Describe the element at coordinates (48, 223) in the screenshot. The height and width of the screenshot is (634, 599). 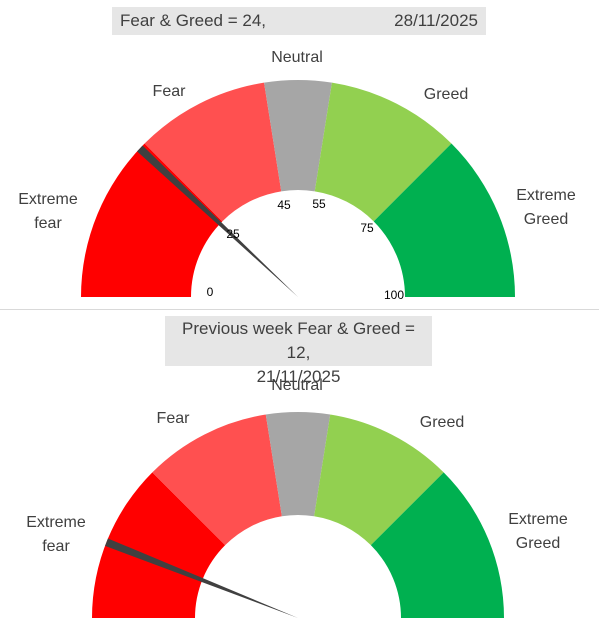
I see `current-label-extreme-fear-2: fear` at that location.